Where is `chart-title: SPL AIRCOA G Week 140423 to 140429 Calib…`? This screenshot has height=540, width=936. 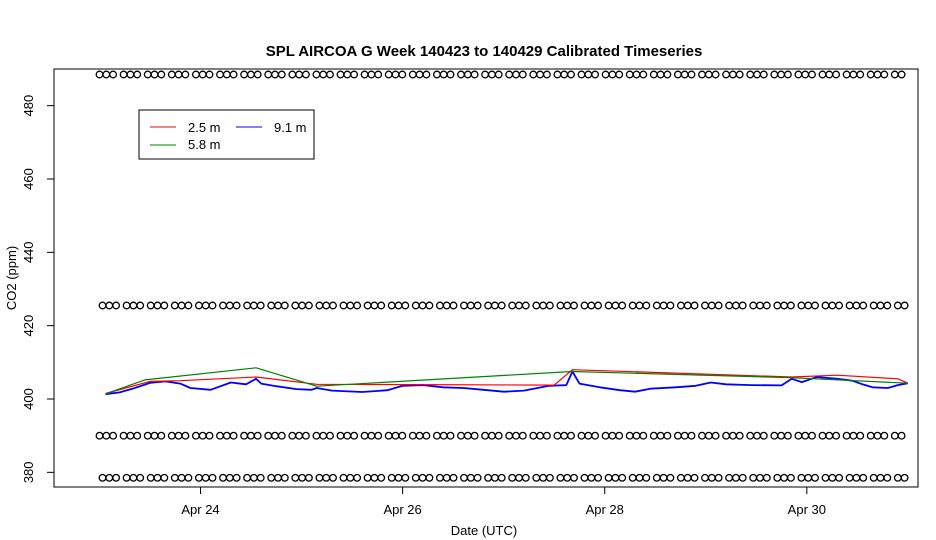 chart-title: SPL AIRCOA G Week 140423 to 140429 Calib… is located at coordinates (484, 51).